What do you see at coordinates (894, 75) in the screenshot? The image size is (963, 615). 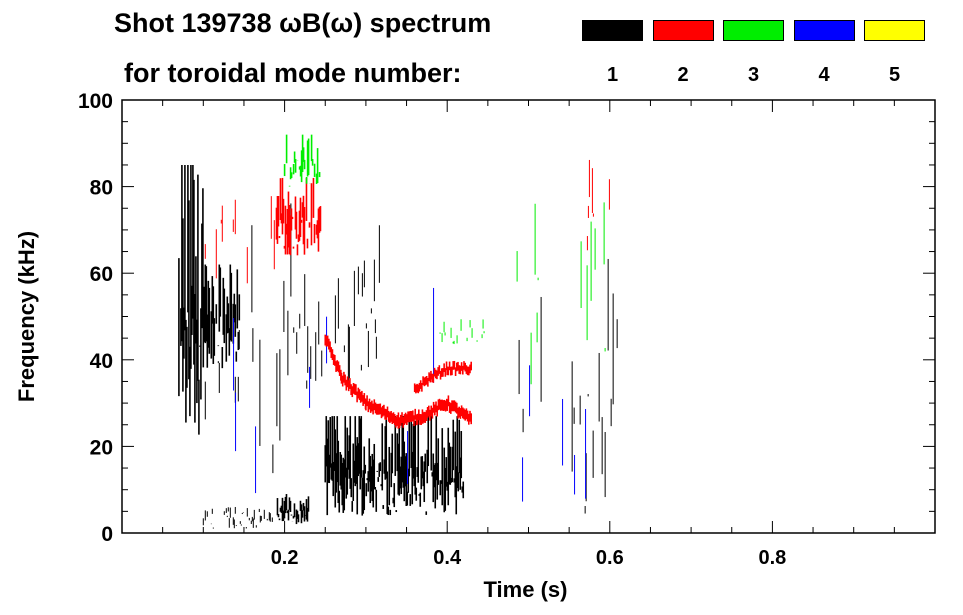 I see `legend-label-mode-5: 5` at bounding box center [894, 75].